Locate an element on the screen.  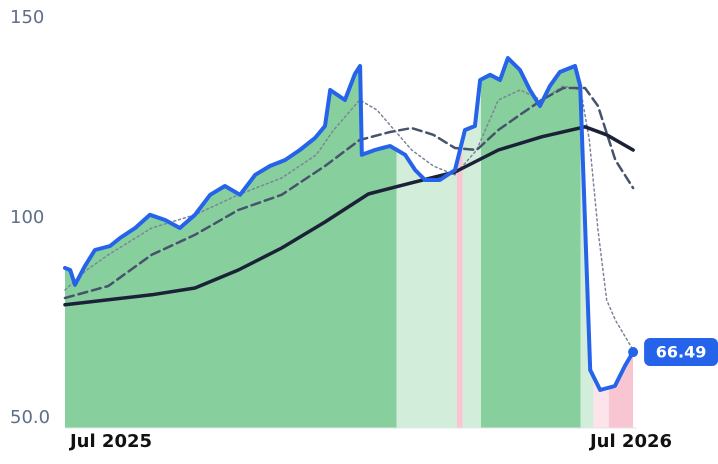
value-badge is located at coordinates (681, 352).